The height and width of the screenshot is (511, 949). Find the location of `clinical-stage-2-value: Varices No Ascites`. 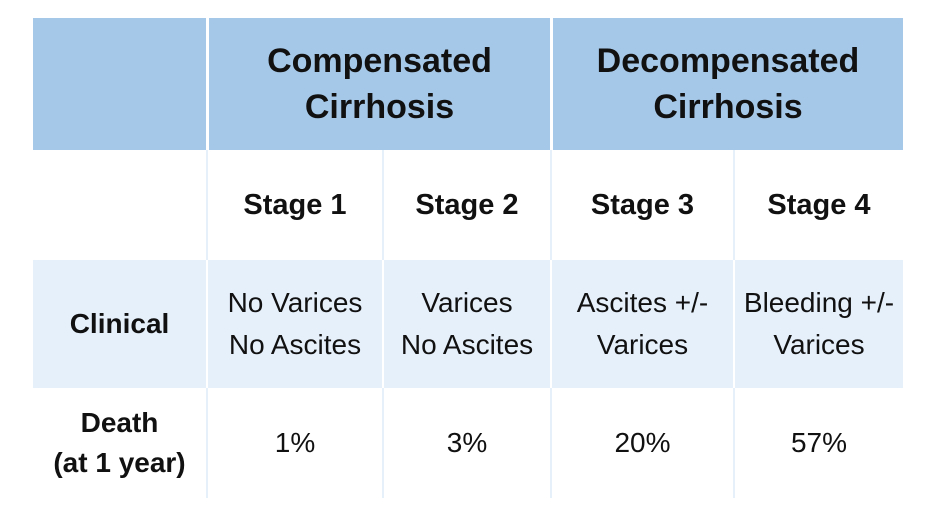

clinical-stage-2-value: Varices No Ascites is located at coordinates (467, 323).